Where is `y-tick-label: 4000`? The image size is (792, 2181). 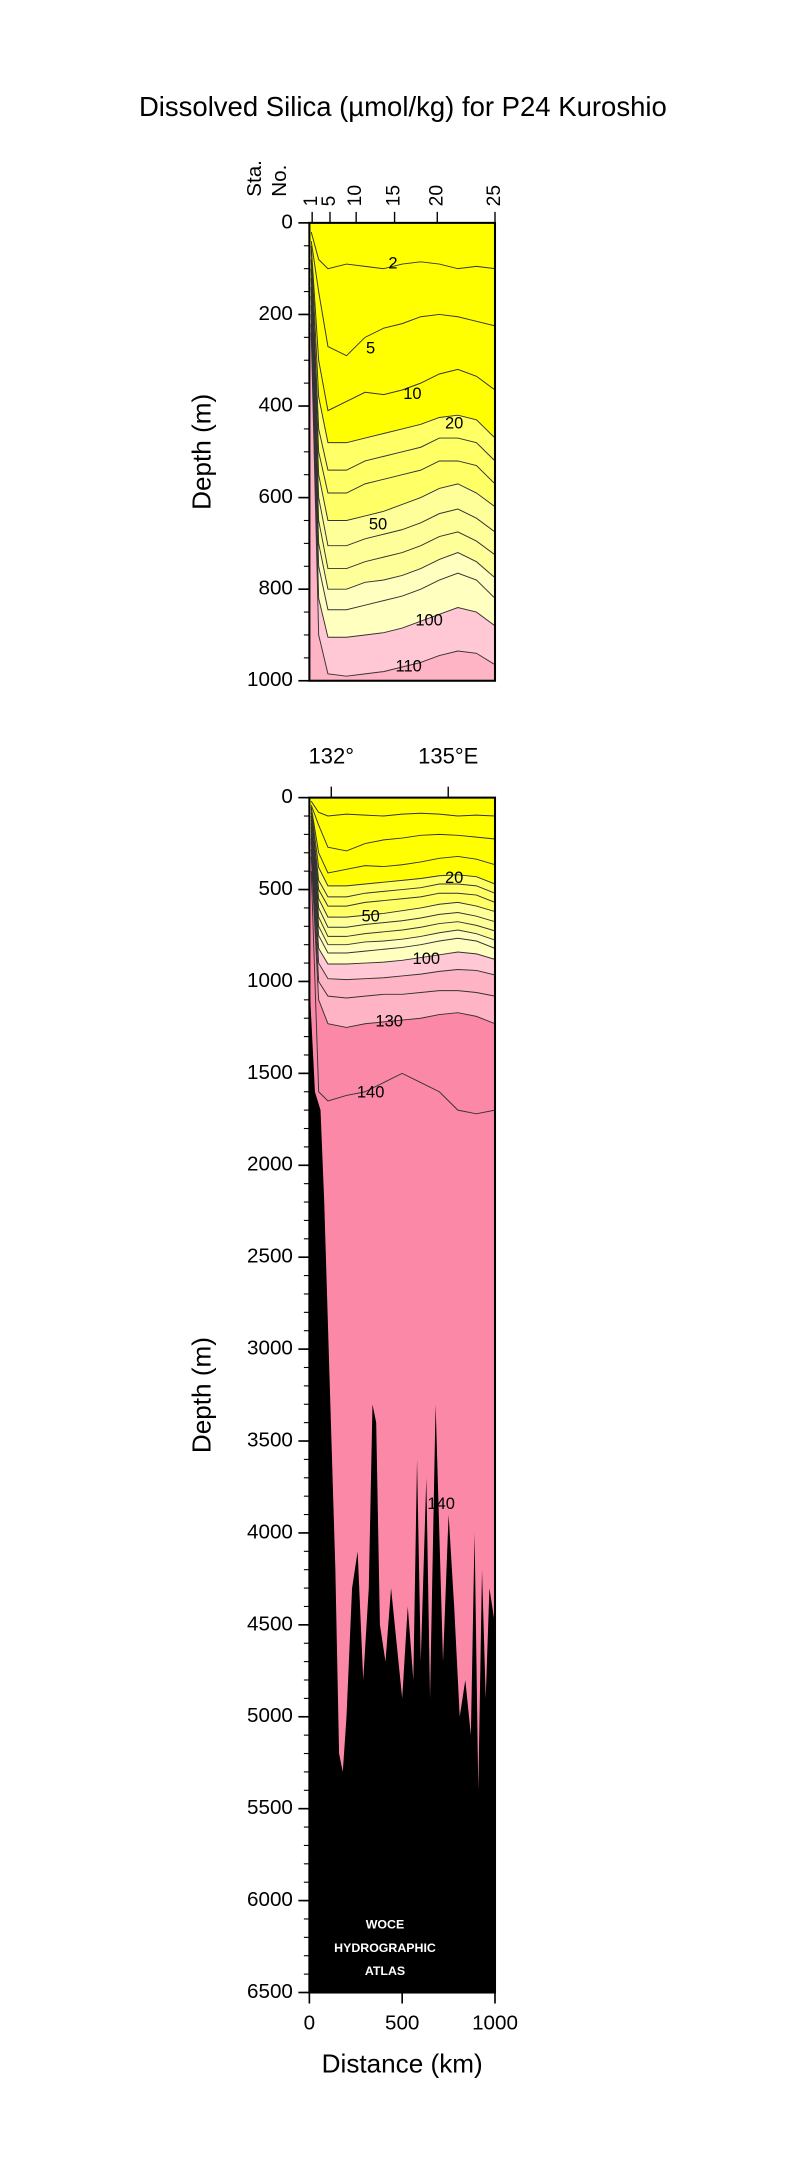 y-tick-label: 4000 is located at coordinates (270, 1531).